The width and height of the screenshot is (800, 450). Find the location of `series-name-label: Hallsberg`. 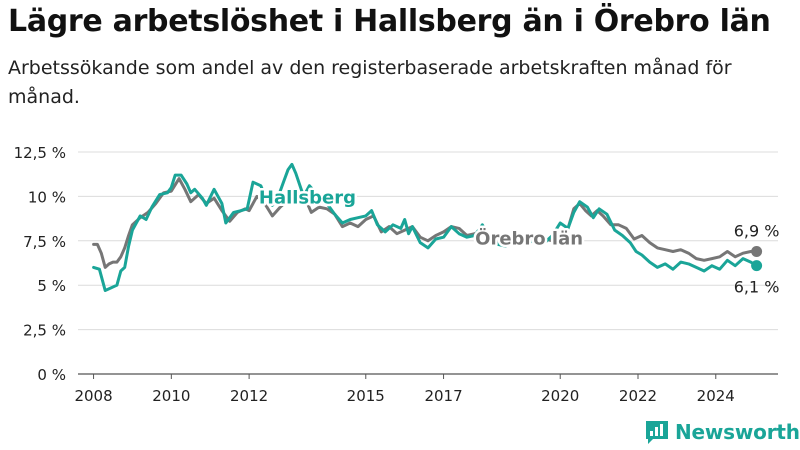

series-name-label: Hallsberg is located at coordinates (307, 198).